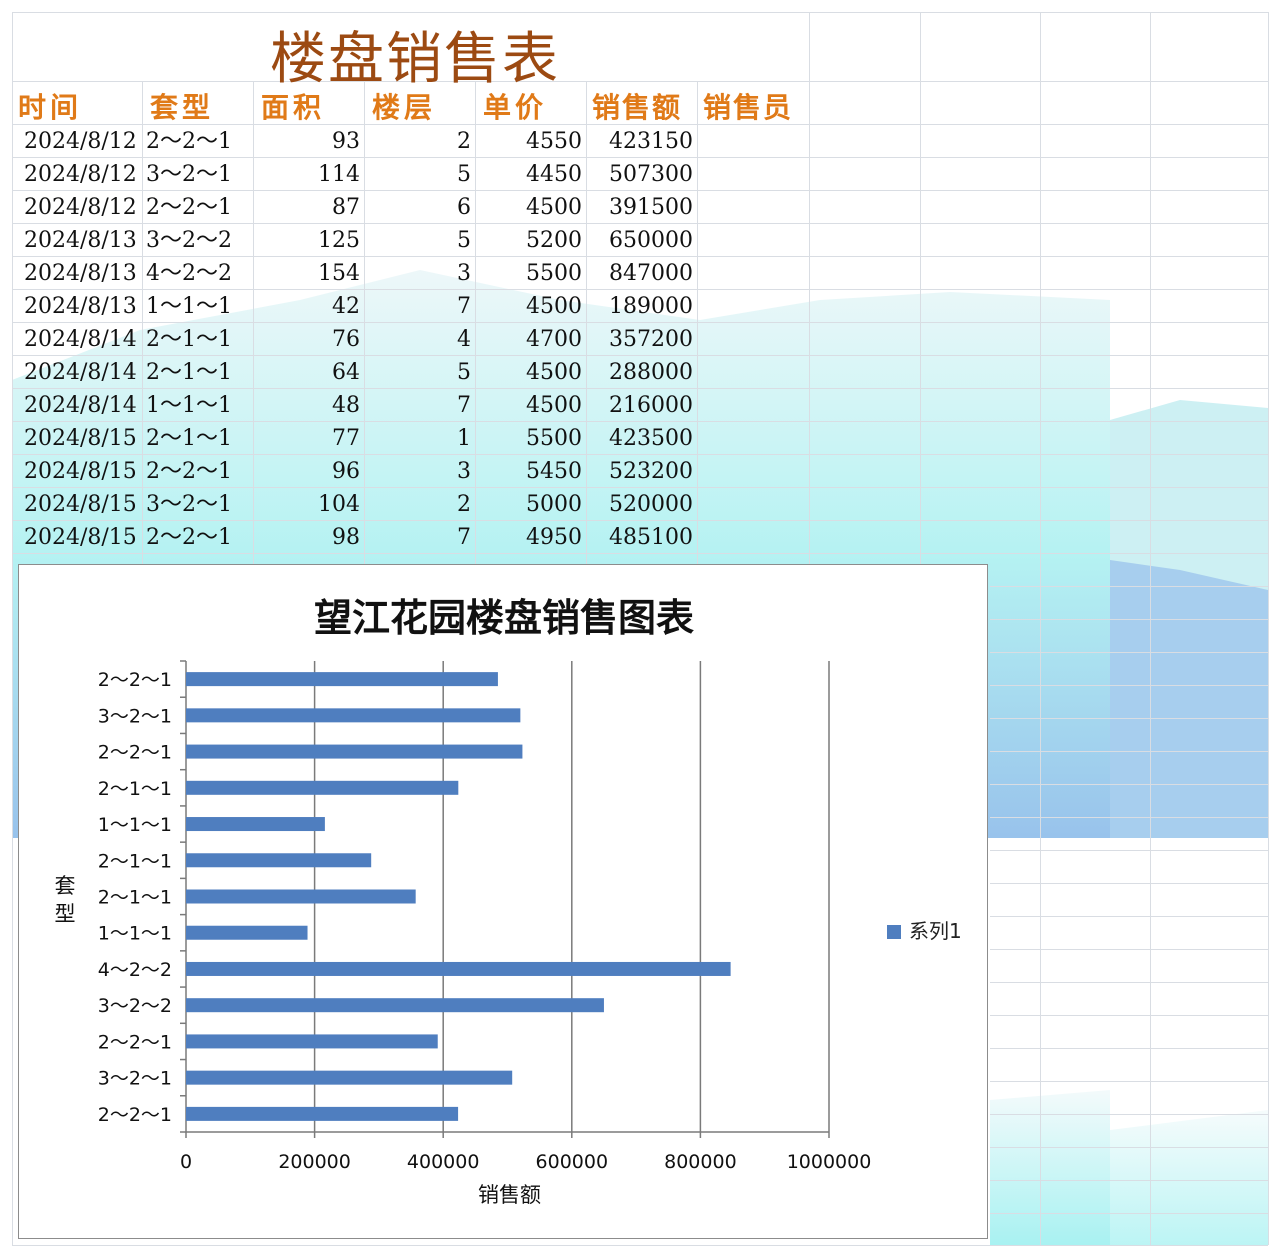 This screenshot has width=1280, height=1257. What do you see at coordinates (651, 174) in the screenshot?
I see `cell-sales-amount: 507300` at bounding box center [651, 174].